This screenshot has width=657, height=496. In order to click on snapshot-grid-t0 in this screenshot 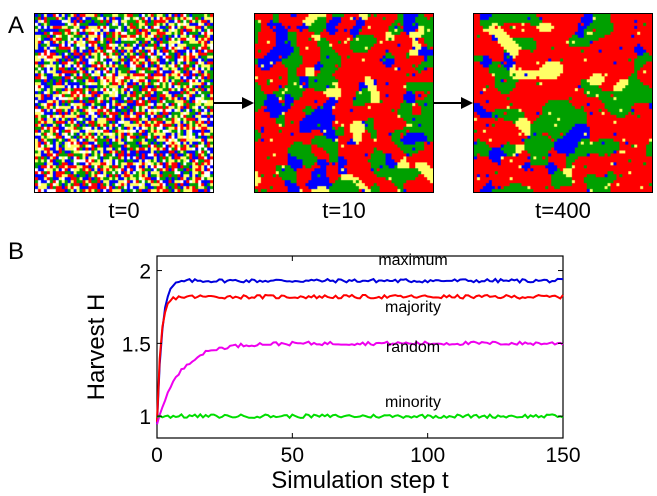, I will do `click(124, 103)`.